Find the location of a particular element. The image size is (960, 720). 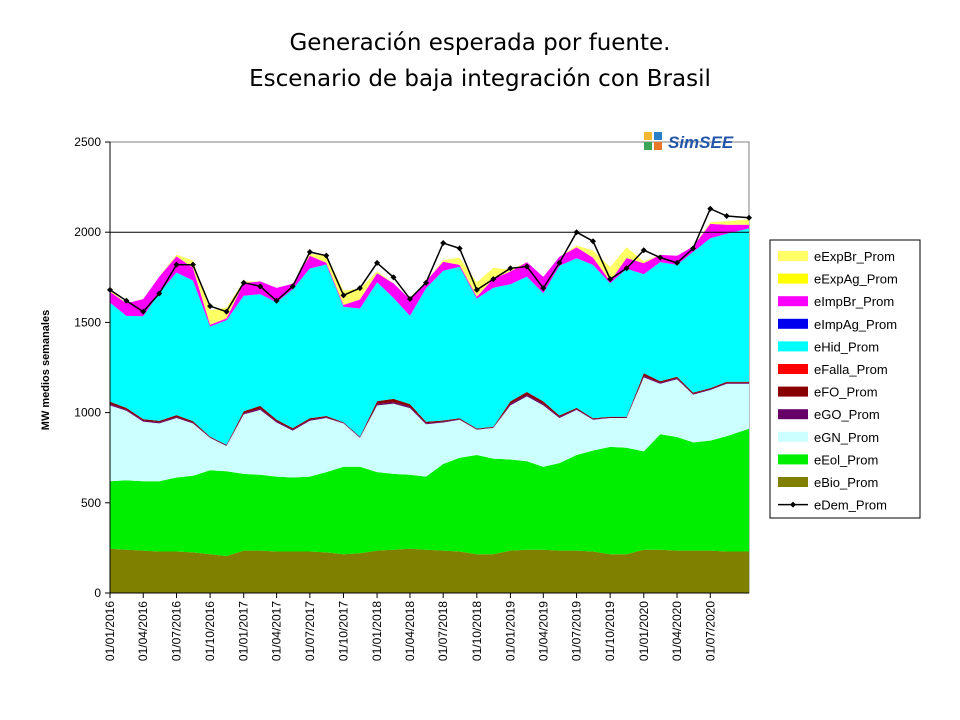

x-tick-label: 01/04/2016 is located at coordinates (143, 631).